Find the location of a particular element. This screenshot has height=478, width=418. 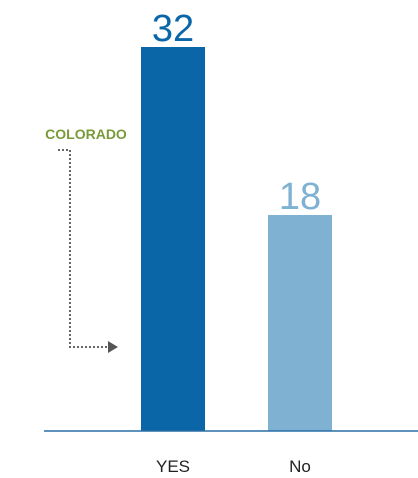

bar-no is located at coordinates (300, 323).